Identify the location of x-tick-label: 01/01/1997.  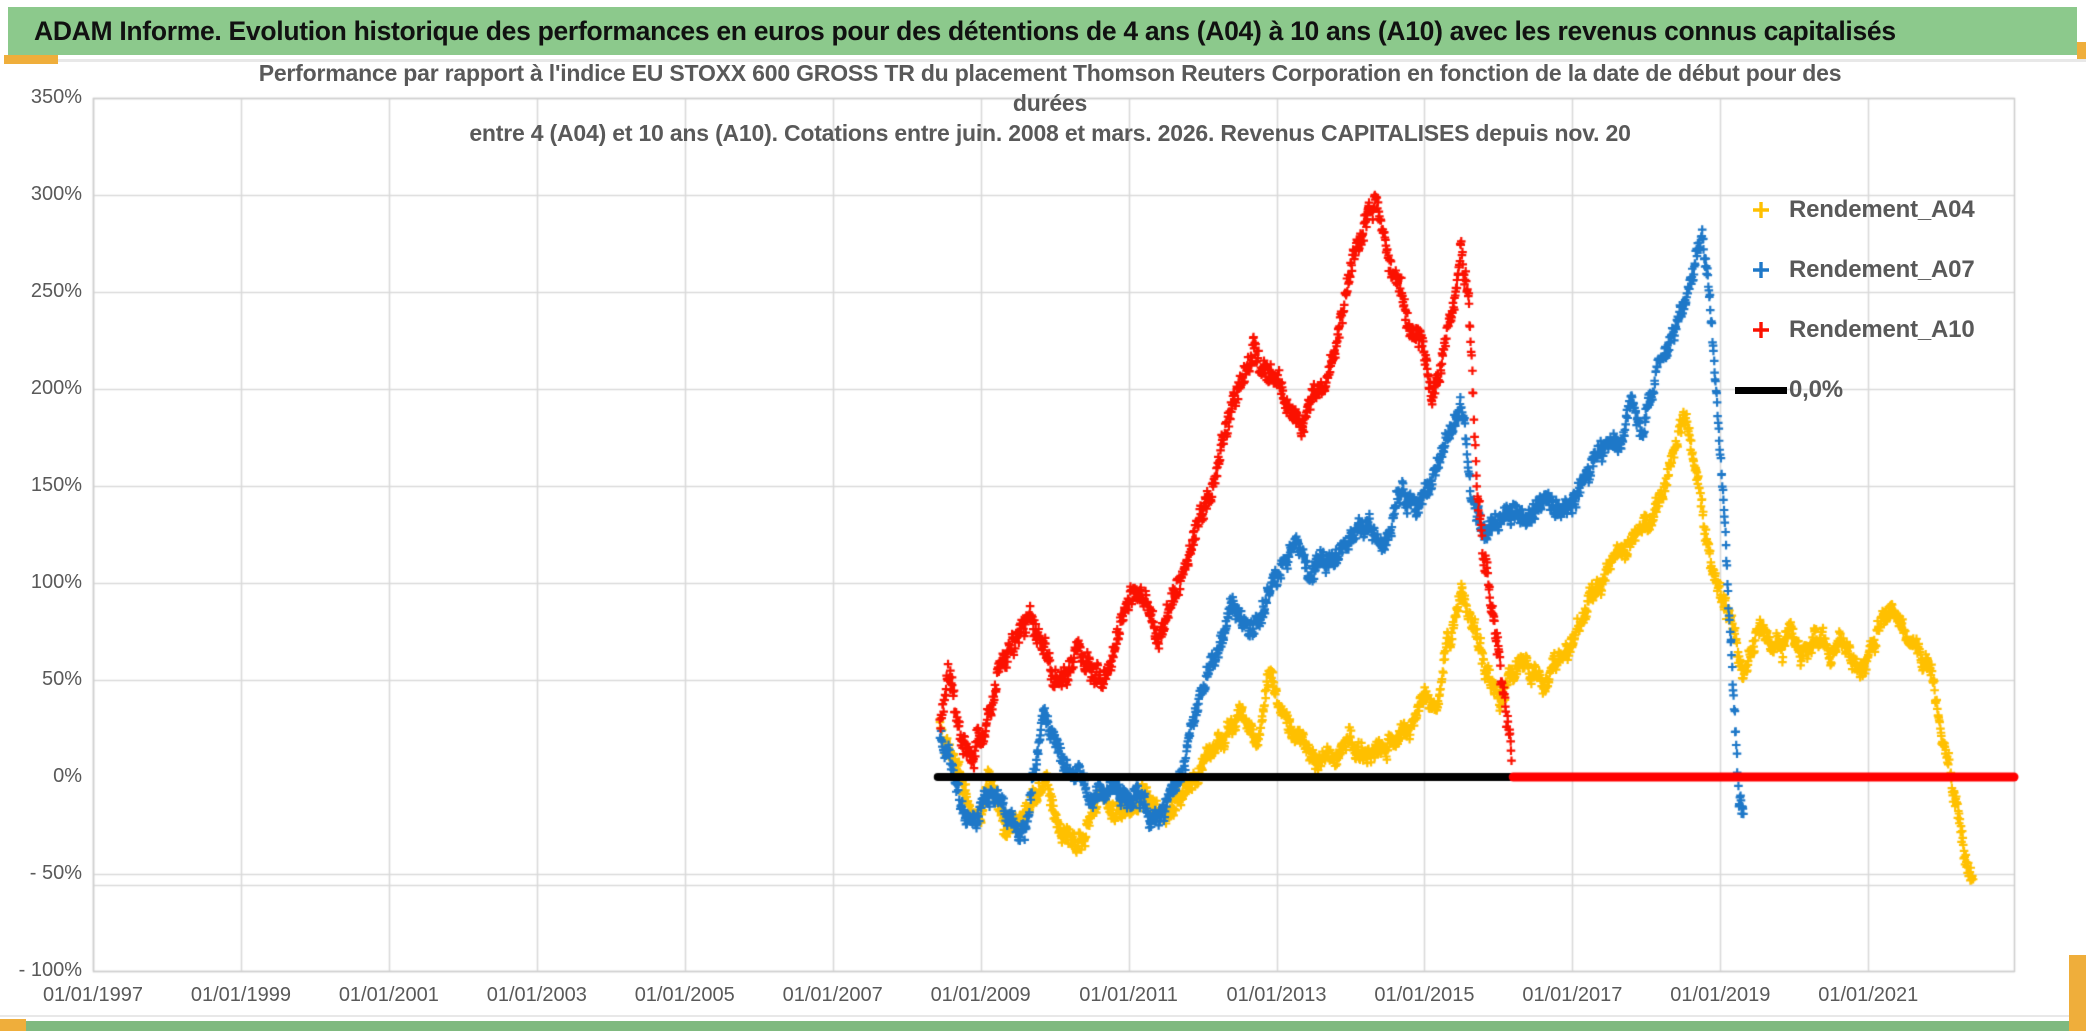
(93, 995).